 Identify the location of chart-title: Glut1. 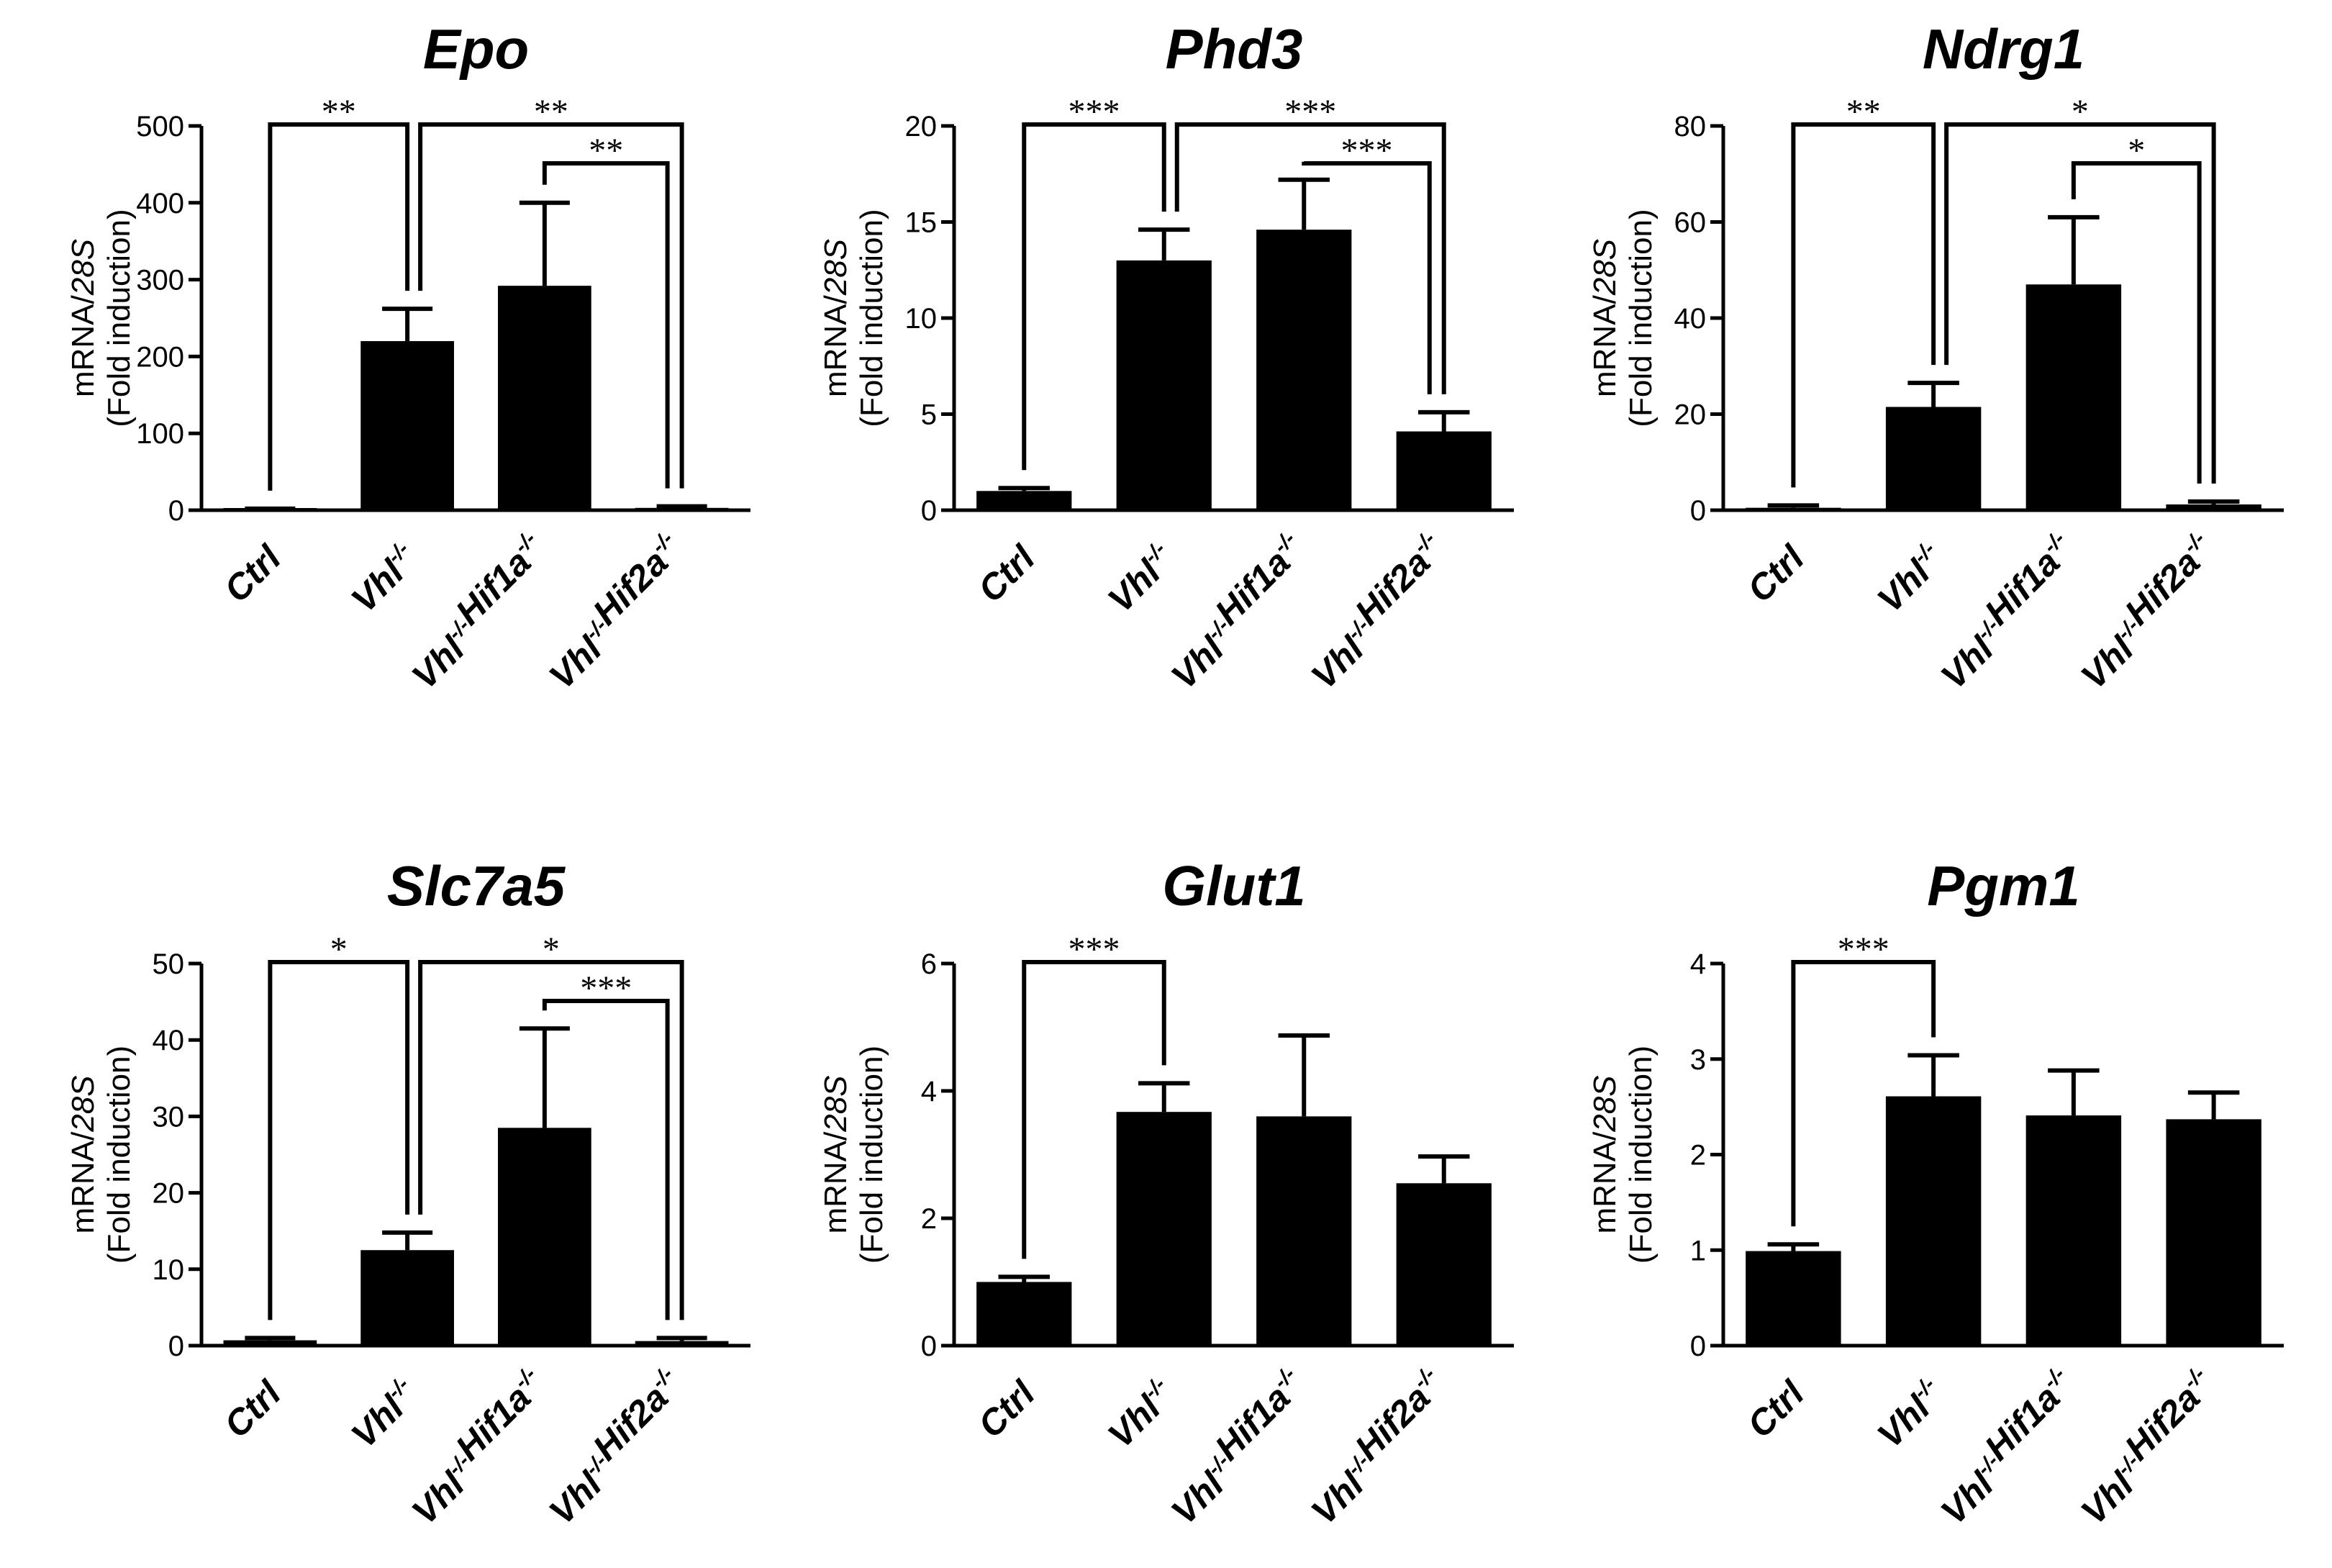
(1233, 885).